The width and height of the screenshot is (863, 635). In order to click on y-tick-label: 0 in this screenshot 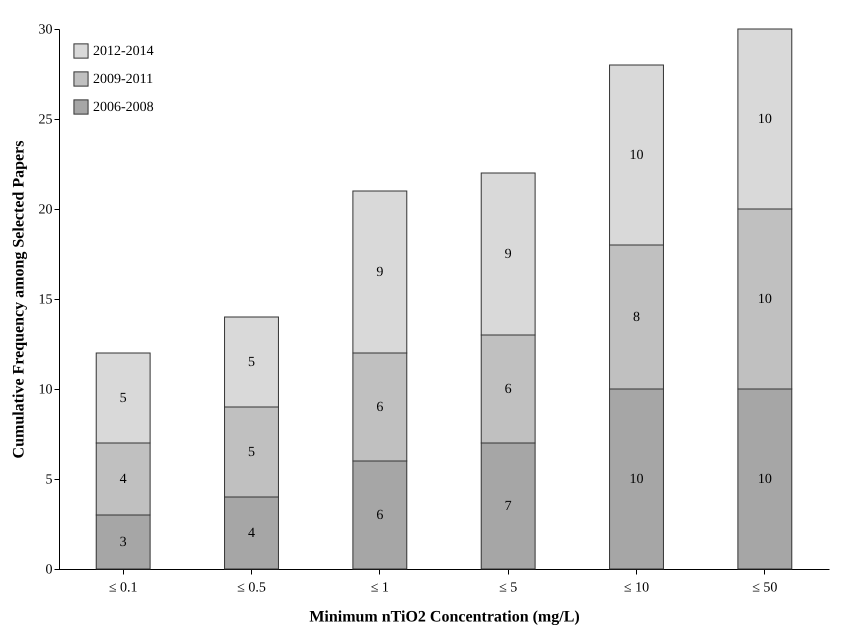, I will do `click(49, 570)`.